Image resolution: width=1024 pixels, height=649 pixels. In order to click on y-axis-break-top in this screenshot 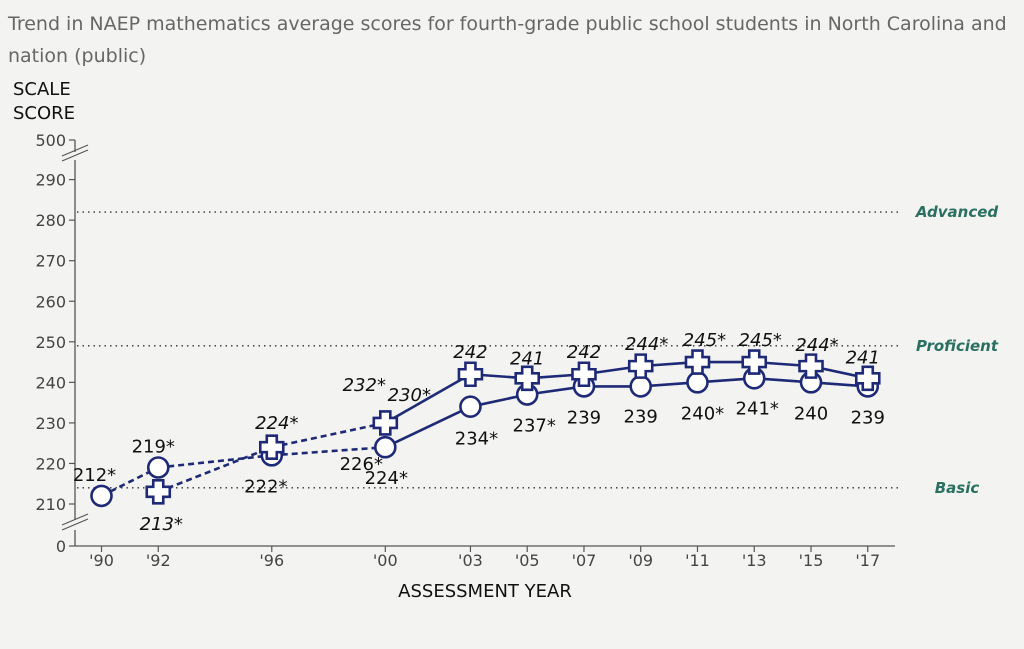, I will do `click(75, 153)`.